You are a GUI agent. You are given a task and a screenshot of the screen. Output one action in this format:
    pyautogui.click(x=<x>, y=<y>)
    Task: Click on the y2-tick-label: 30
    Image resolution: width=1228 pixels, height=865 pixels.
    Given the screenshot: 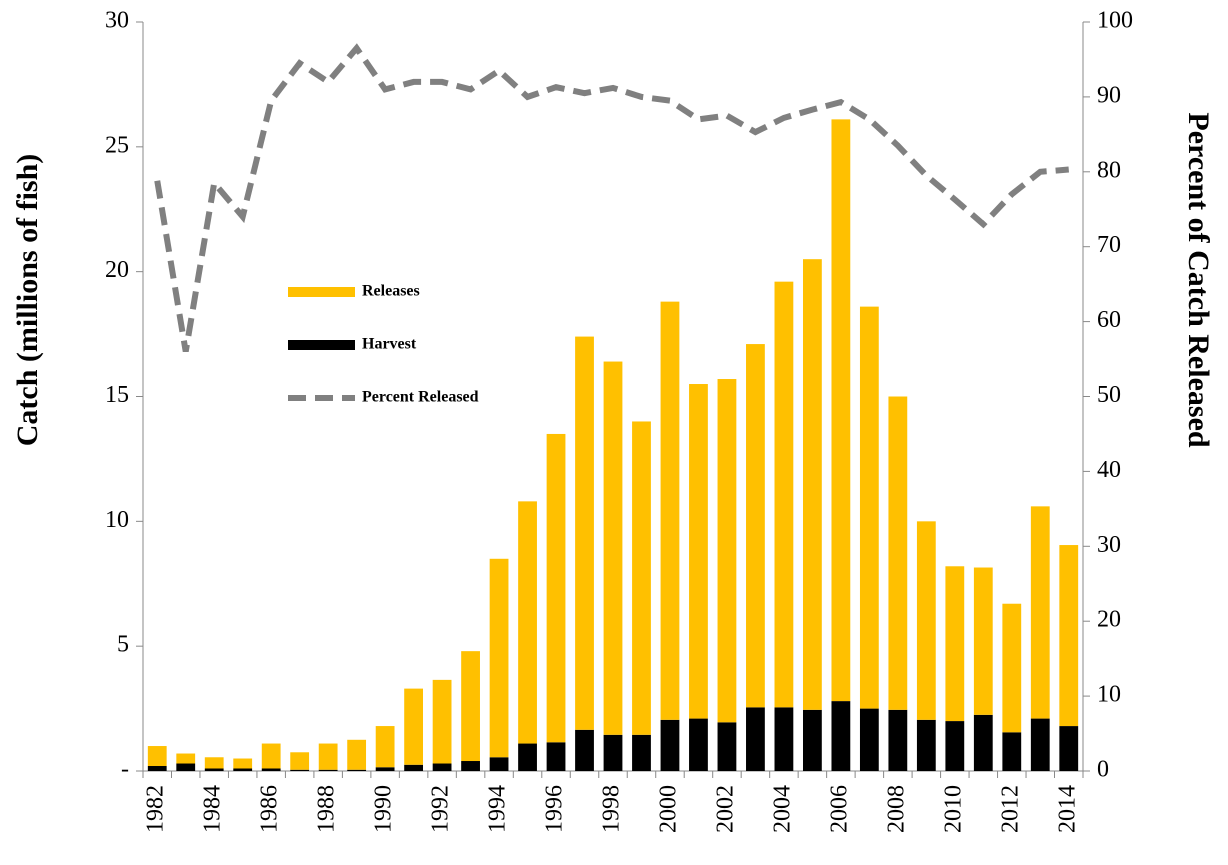 What is the action you would take?
    pyautogui.click(x=1109, y=545)
    